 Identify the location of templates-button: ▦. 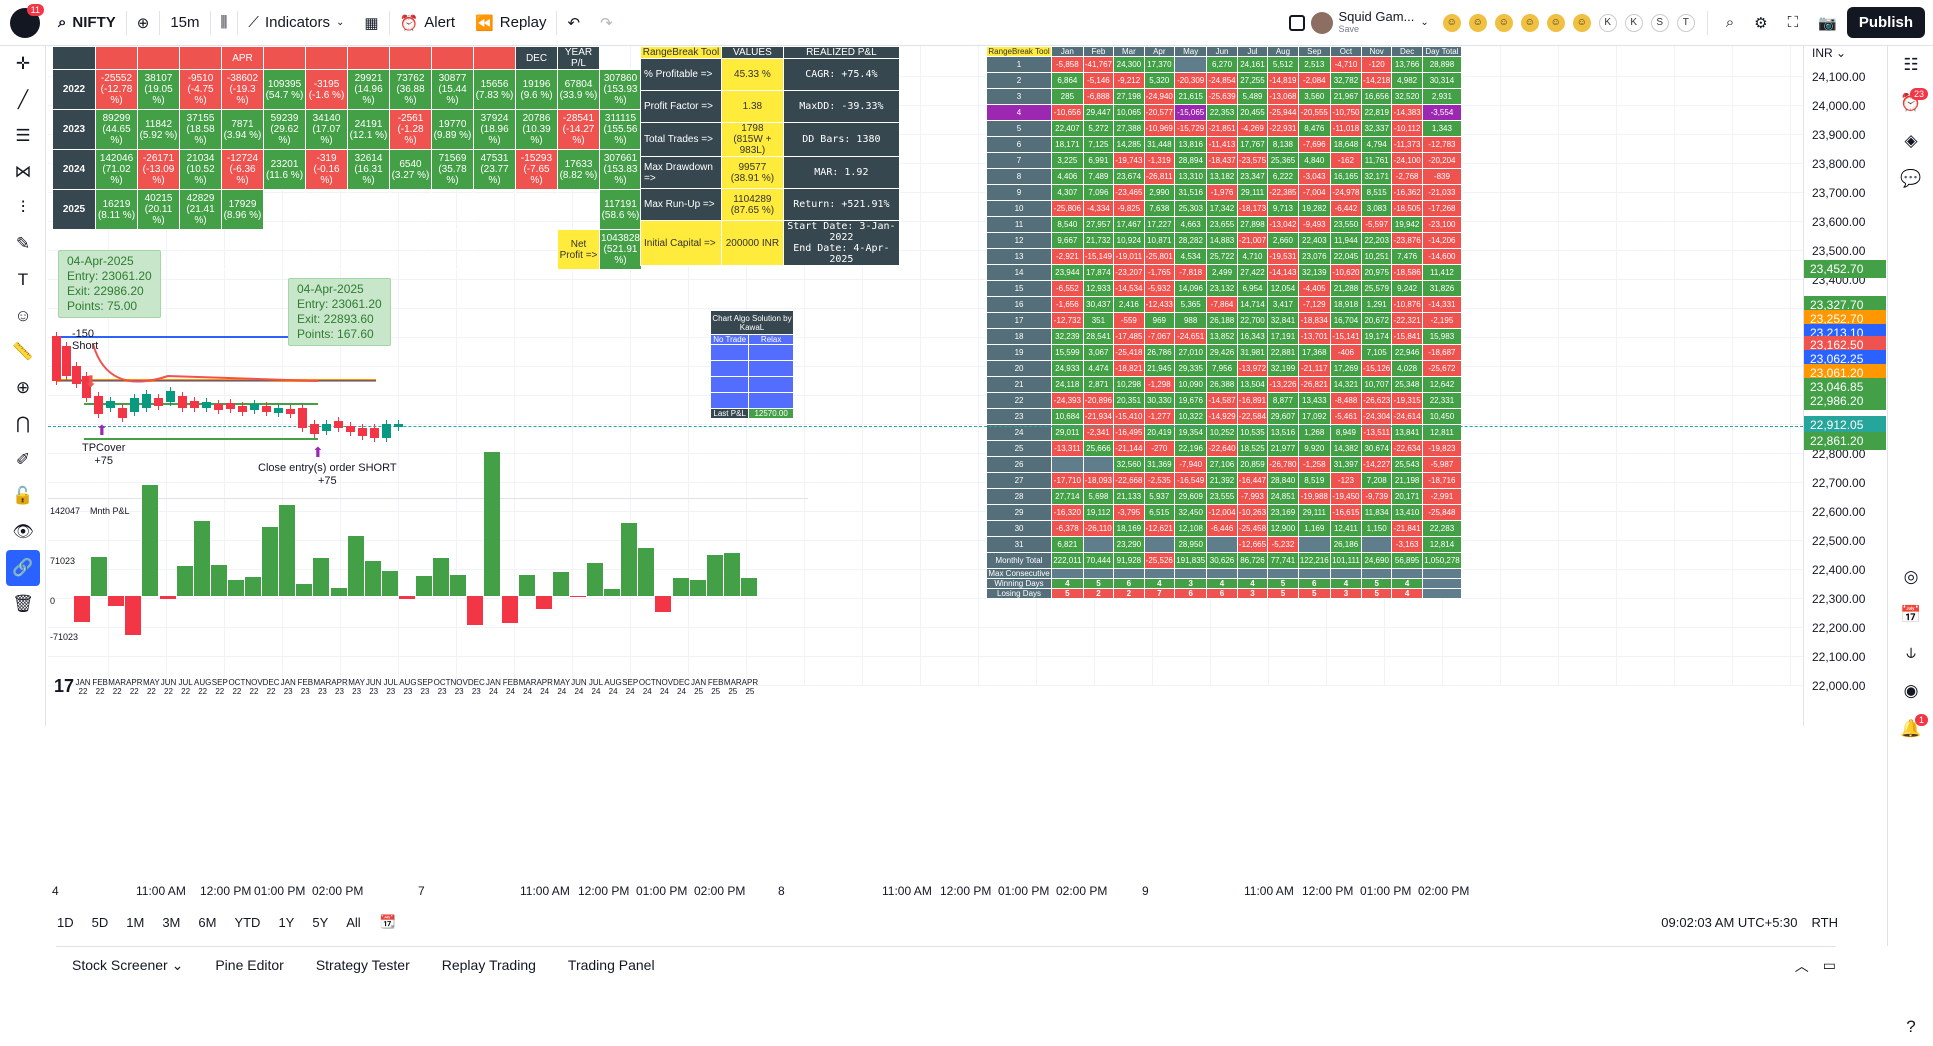
(371, 23).